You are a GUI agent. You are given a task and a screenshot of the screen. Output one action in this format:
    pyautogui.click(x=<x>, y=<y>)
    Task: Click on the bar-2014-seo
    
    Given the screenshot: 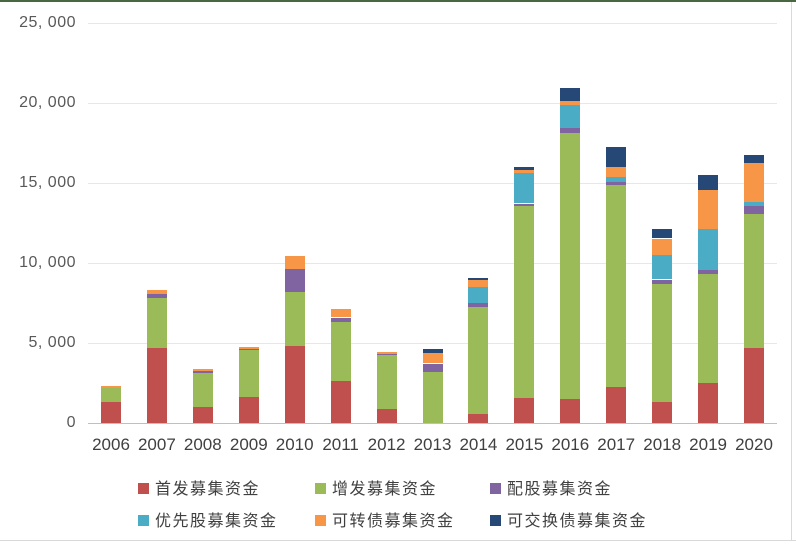 What is the action you would take?
    pyautogui.click(x=478, y=360)
    